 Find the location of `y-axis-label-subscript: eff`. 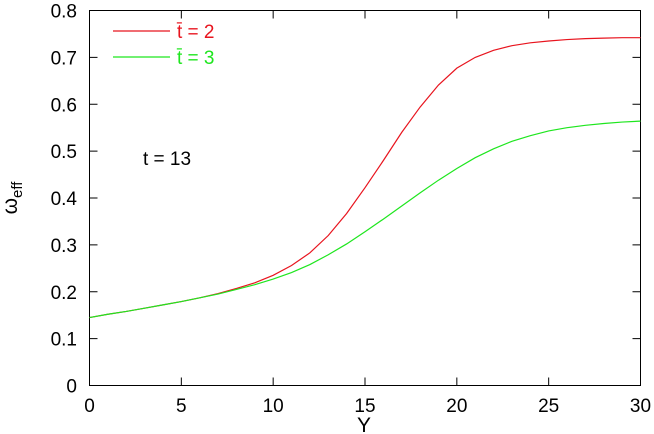

y-axis-label-subscript: eff is located at coordinates (17, 189).